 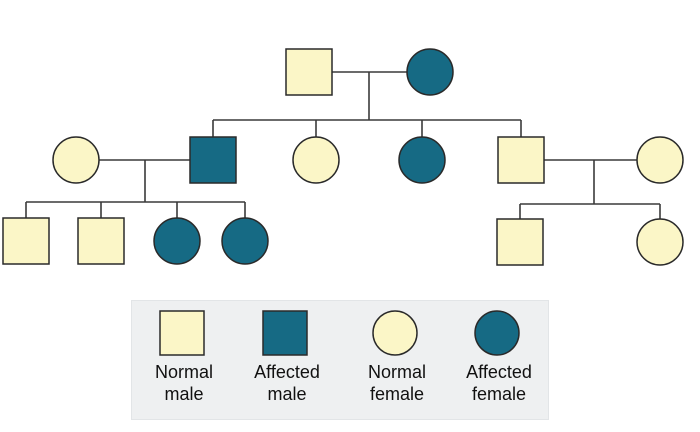 I want to click on legend-label-affected-female: Affected female, so click(x=499, y=383).